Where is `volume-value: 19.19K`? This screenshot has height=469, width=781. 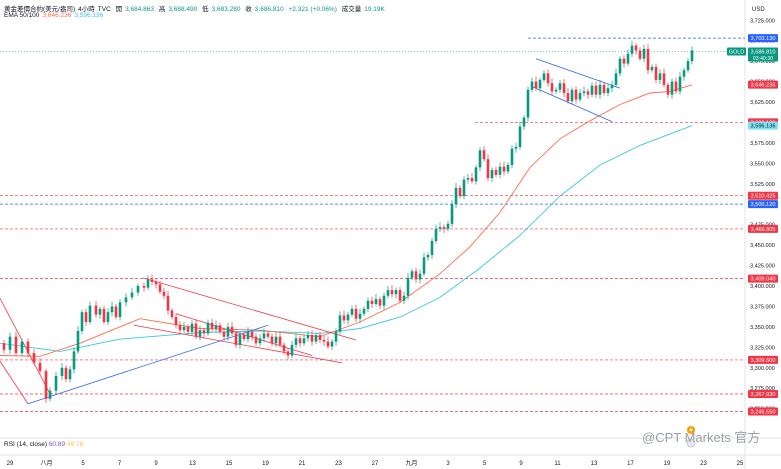
volume-value: 19.19K is located at coordinates (374, 9).